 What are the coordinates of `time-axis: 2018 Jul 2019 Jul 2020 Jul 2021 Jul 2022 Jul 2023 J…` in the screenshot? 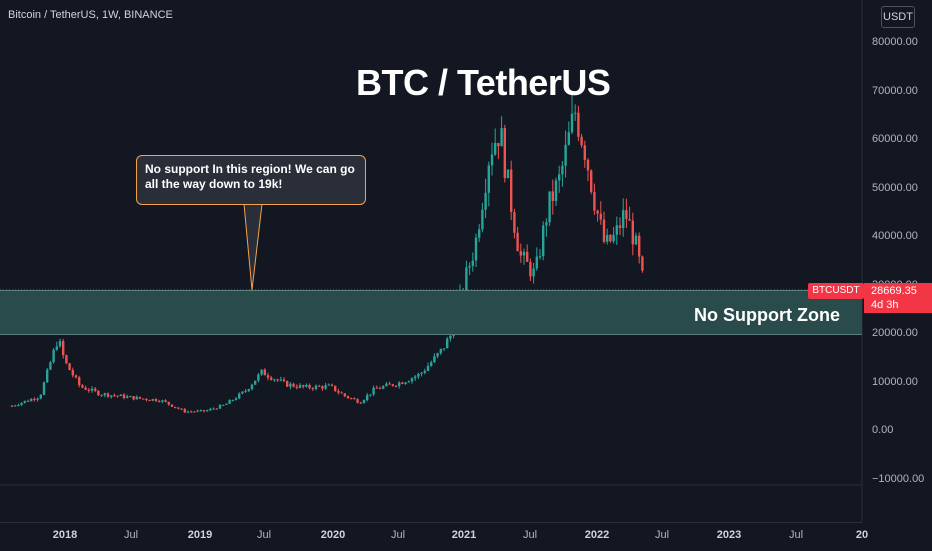 It's located at (434, 536).